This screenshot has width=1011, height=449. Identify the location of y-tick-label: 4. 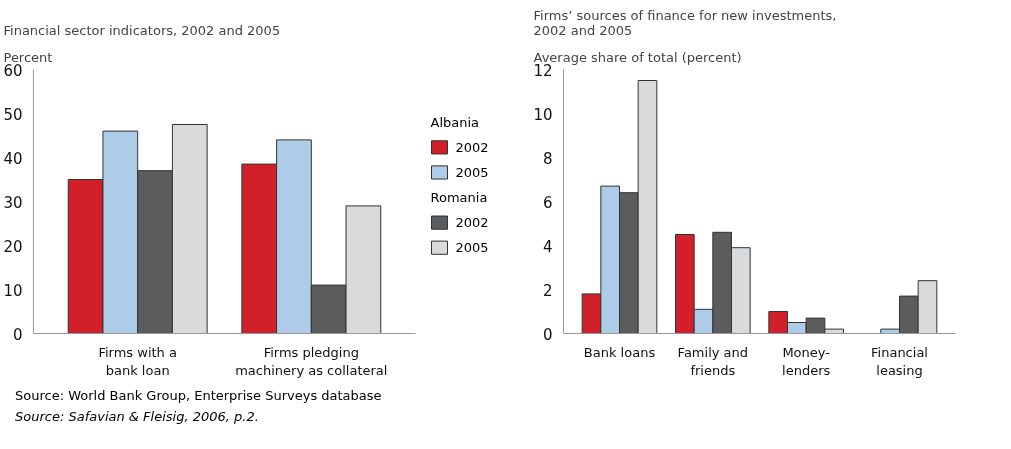
(547, 246).